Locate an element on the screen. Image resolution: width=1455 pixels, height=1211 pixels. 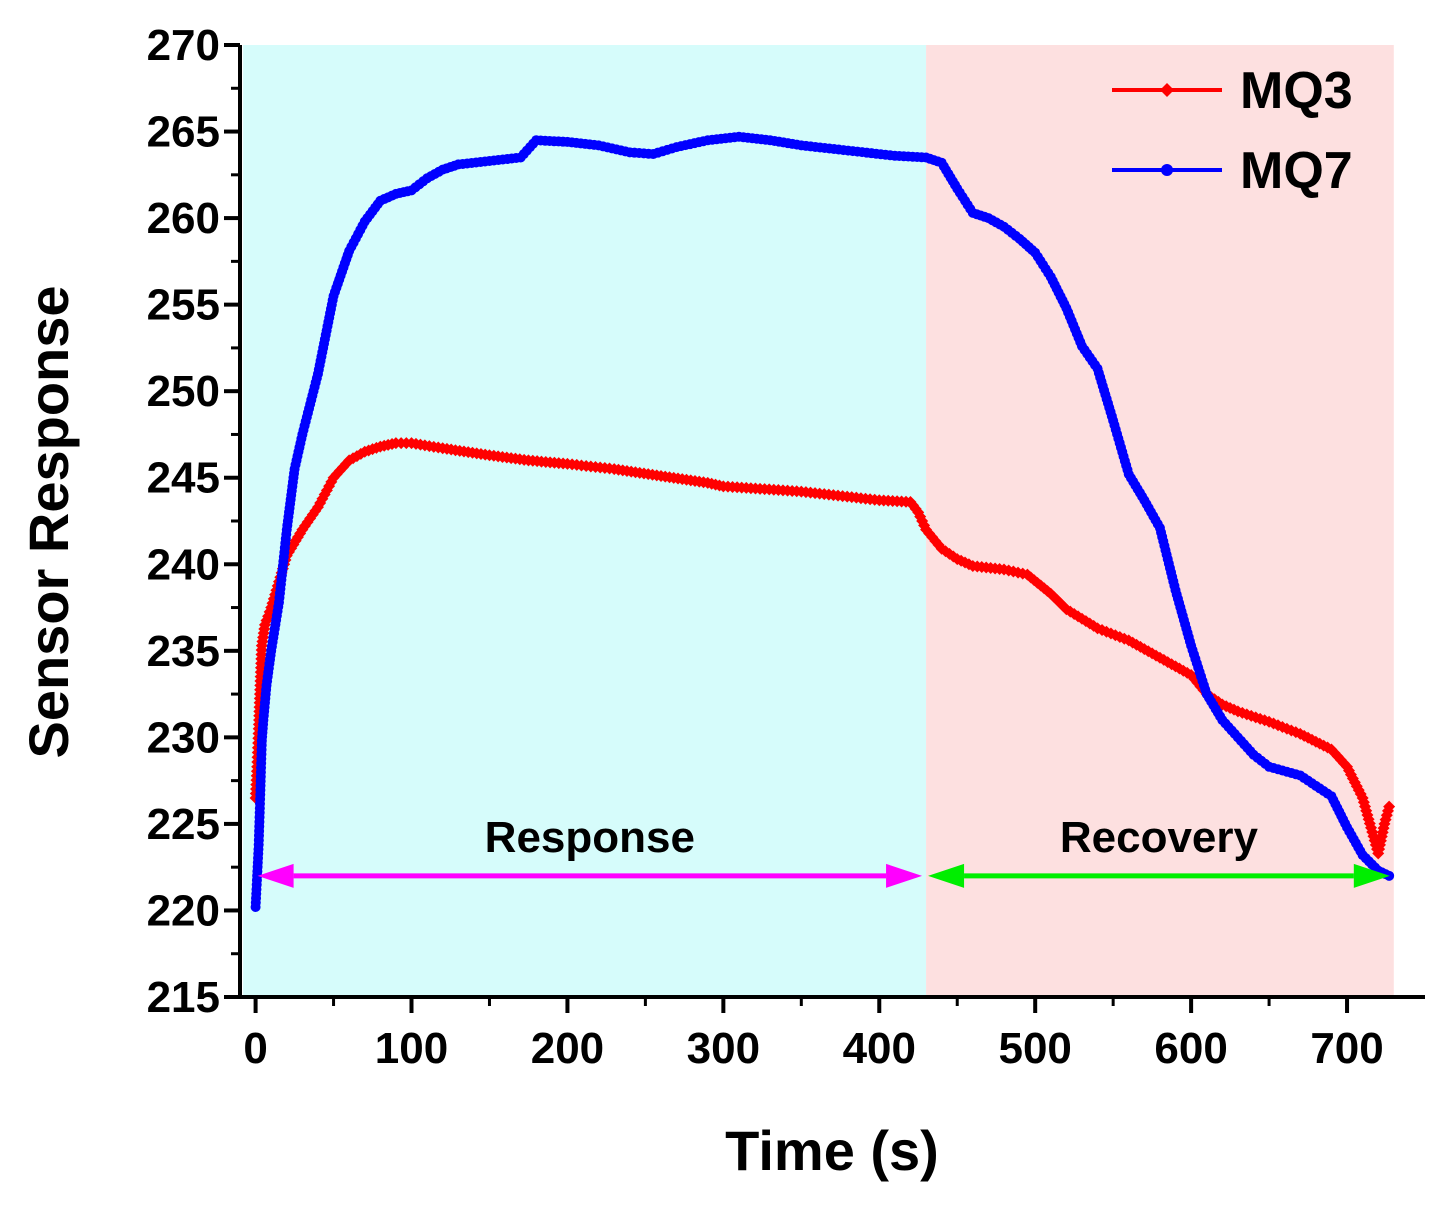
y-tick-label: 230 is located at coordinates (183, 737).